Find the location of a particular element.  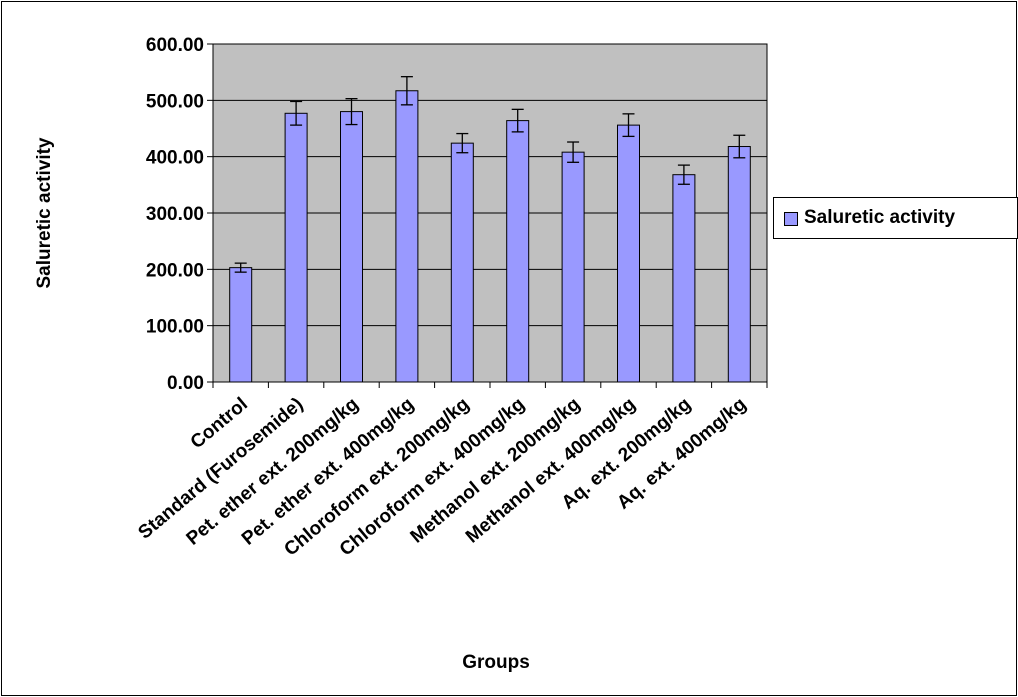

legend: Saluretic activity is located at coordinates (895, 218).